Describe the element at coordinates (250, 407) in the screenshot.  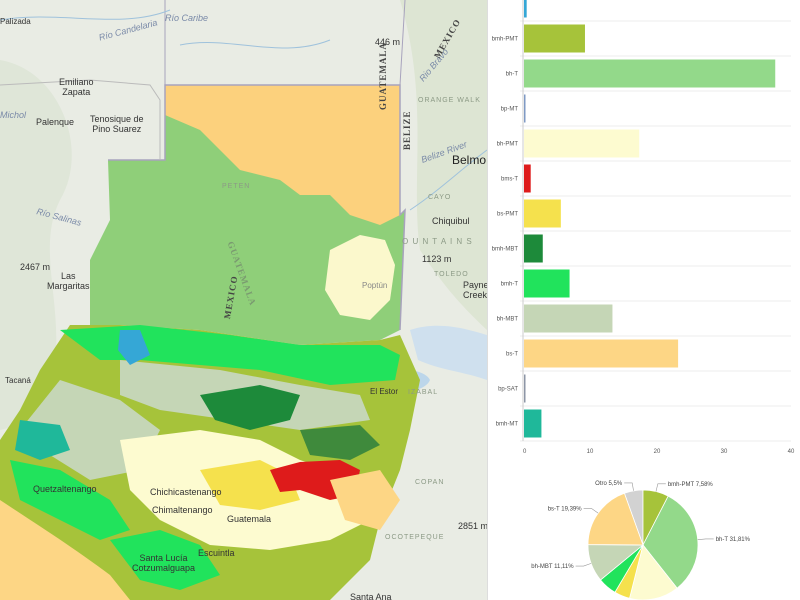
I see `region-bmh-MBT` at that location.